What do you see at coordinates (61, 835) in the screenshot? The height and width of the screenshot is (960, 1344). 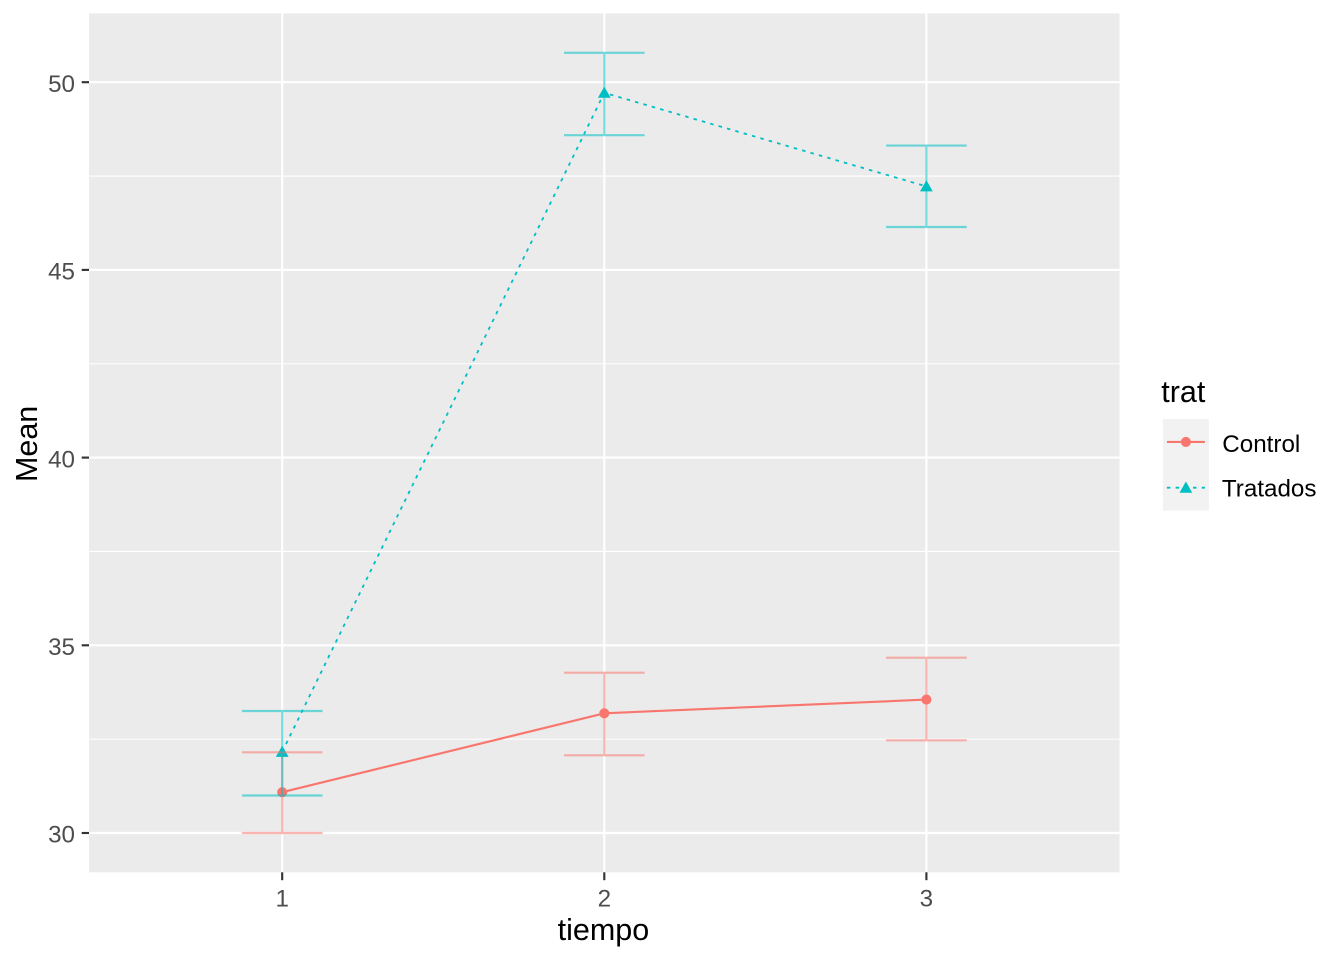 I see `svg-text: 30` at bounding box center [61, 835].